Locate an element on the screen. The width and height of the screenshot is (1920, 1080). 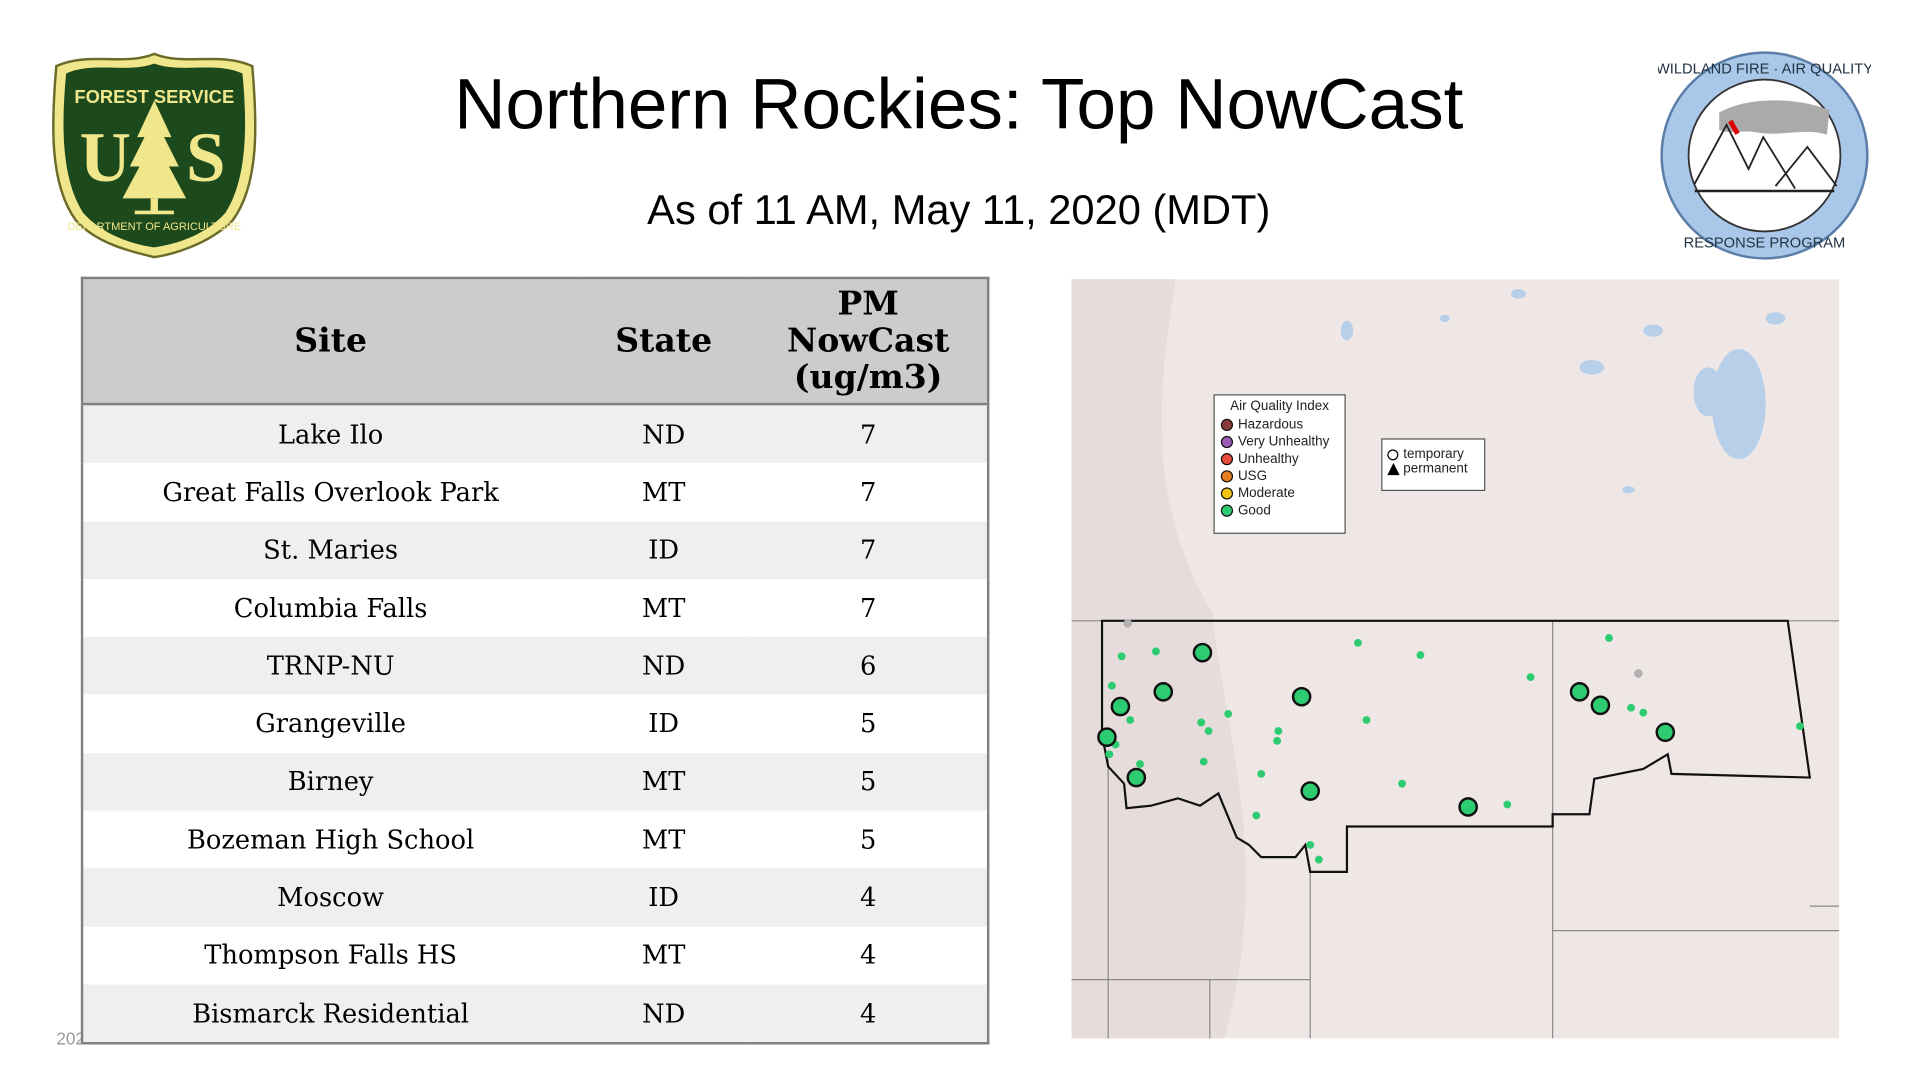
legend-label: Good is located at coordinates (1254, 510).